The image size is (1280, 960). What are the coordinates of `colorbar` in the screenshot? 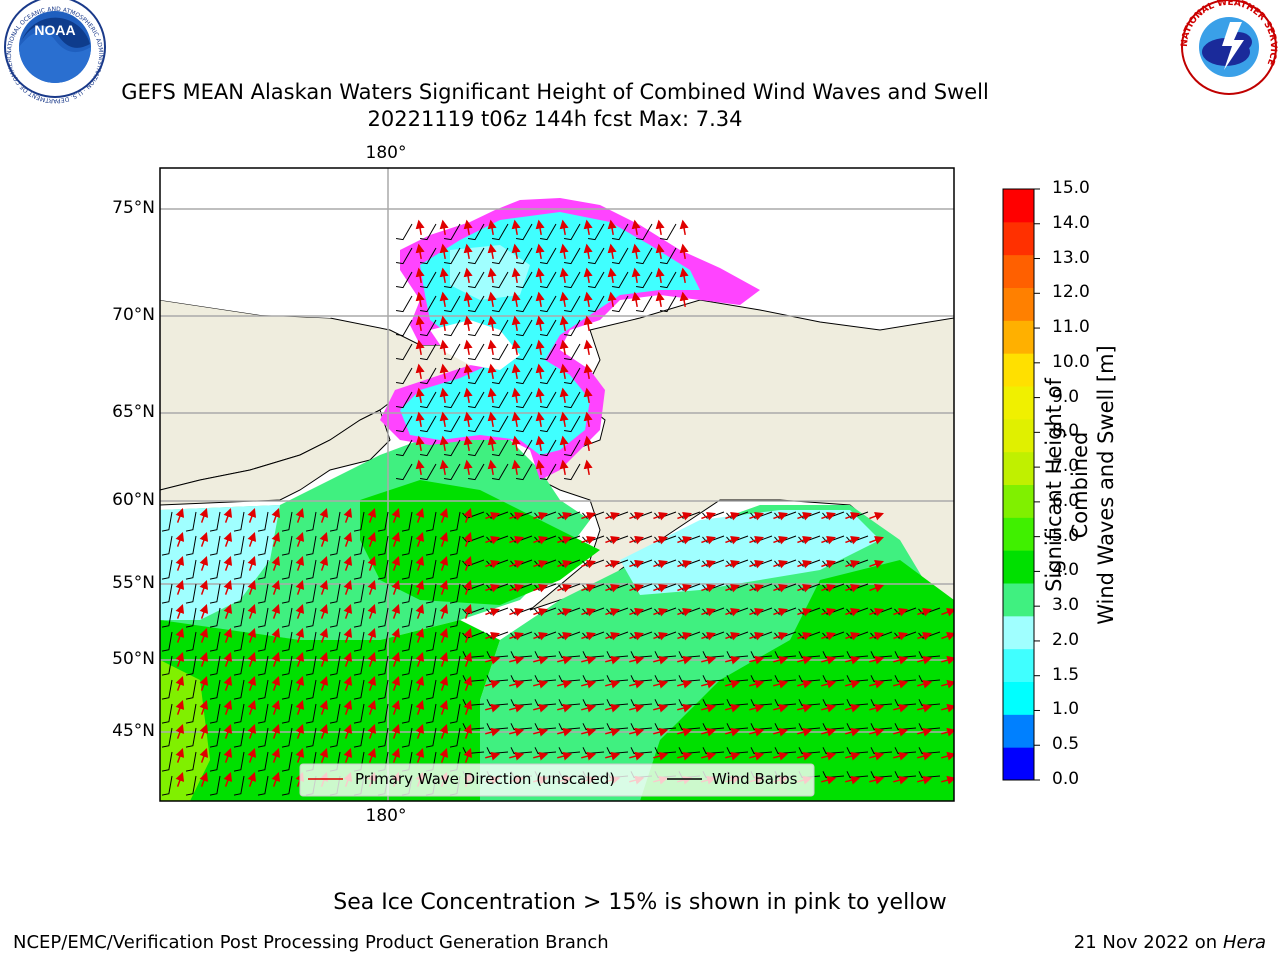 It's located at (1021, 484).